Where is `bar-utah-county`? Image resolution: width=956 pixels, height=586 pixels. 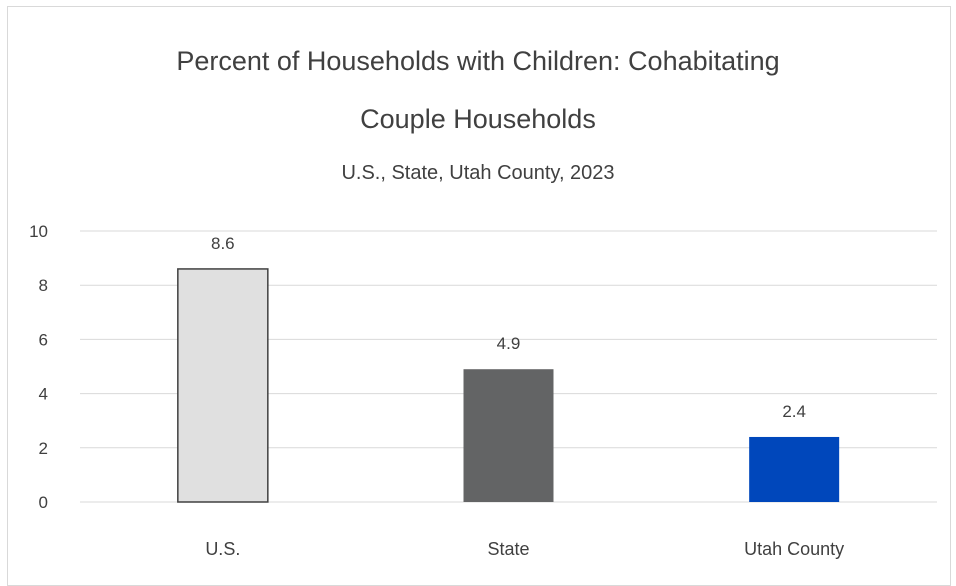 bar-utah-county is located at coordinates (794, 469).